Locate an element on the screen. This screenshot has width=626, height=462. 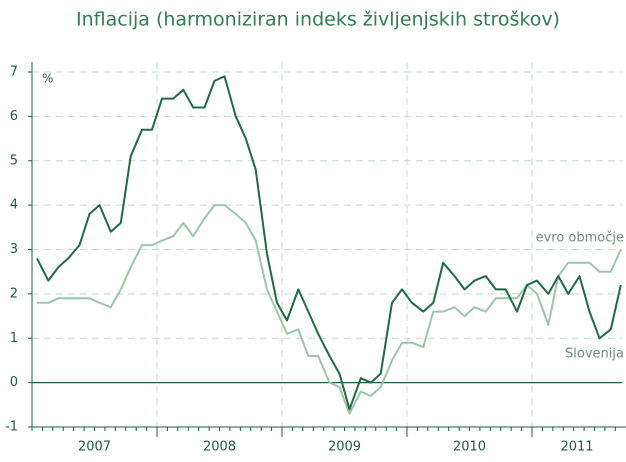
series-label: evro območje is located at coordinates (580, 238).